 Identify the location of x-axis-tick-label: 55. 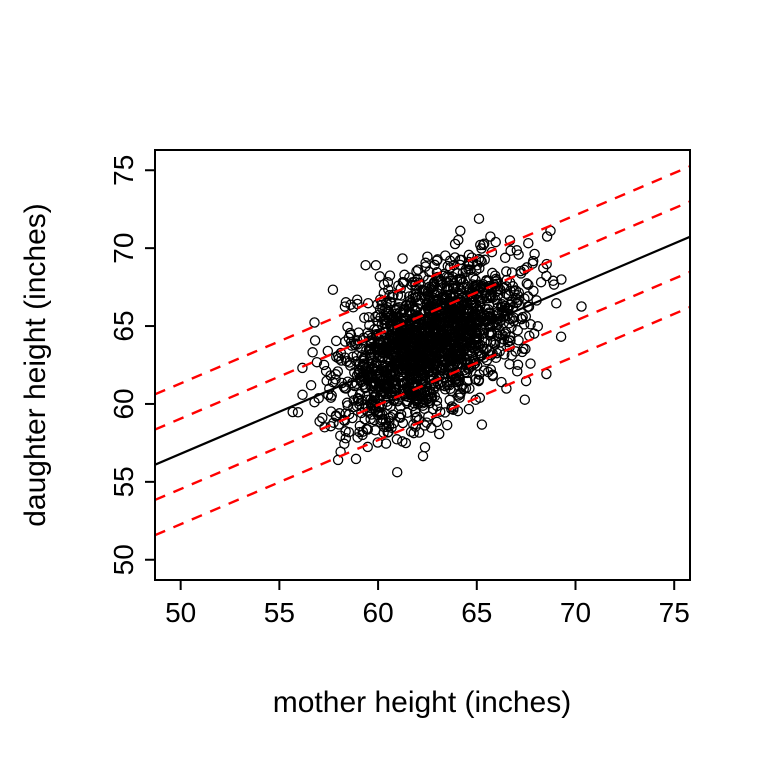
(279, 612).